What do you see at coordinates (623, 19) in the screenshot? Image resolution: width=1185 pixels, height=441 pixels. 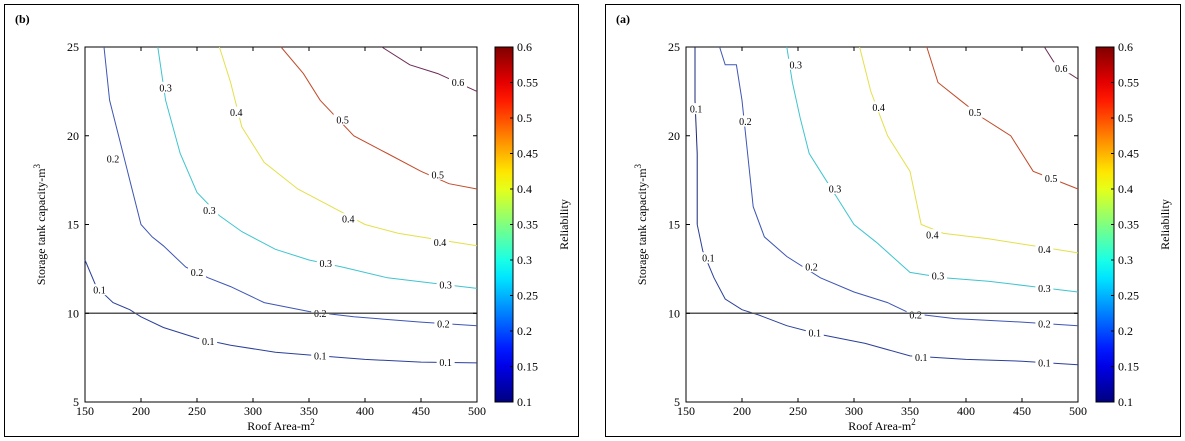 I see `panel-label: (a)` at bounding box center [623, 19].